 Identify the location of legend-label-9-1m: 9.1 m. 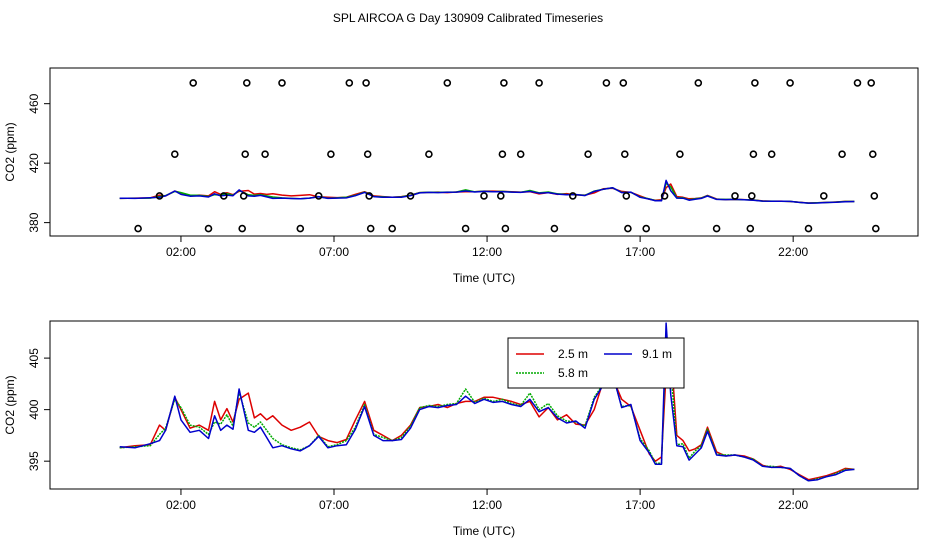
(657, 354).